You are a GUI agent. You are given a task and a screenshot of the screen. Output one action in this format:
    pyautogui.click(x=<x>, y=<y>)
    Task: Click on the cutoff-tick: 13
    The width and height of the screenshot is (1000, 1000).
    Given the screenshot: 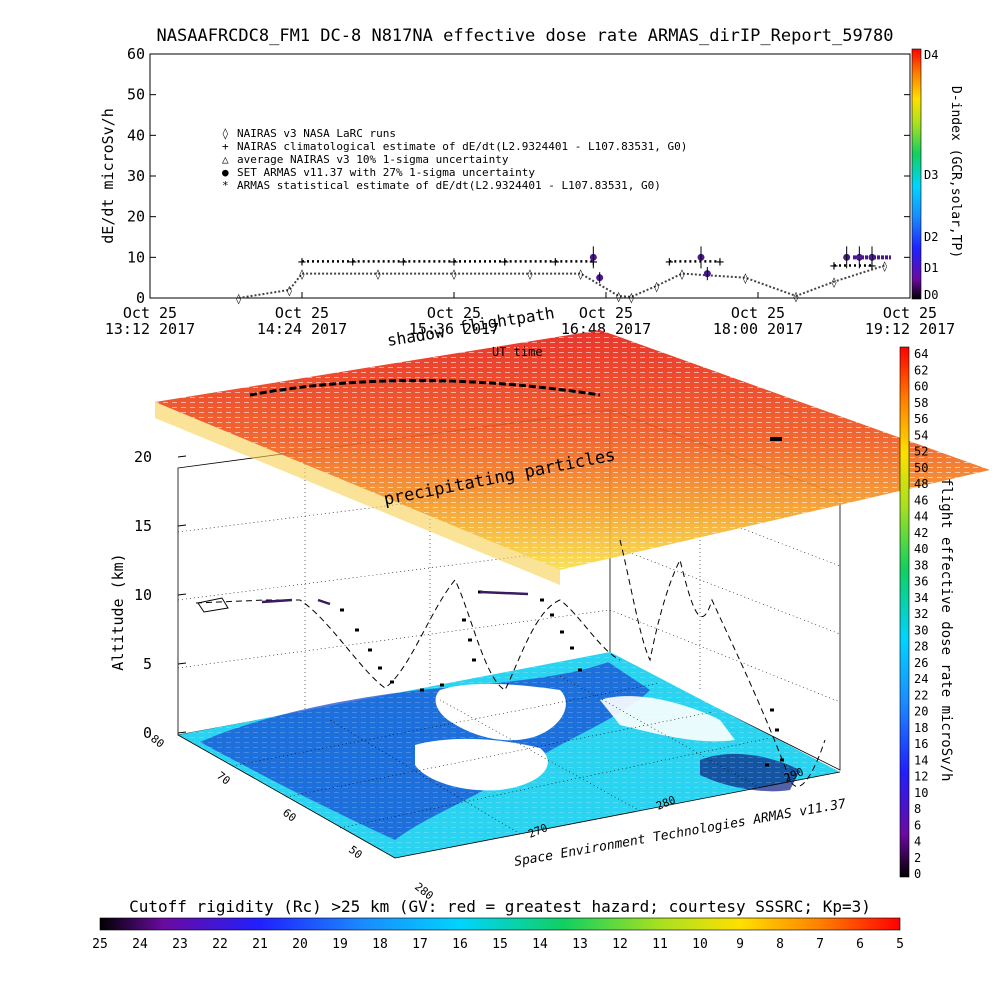 What is the action you would take?
    pyautogui.click(x=580, y=944)
    